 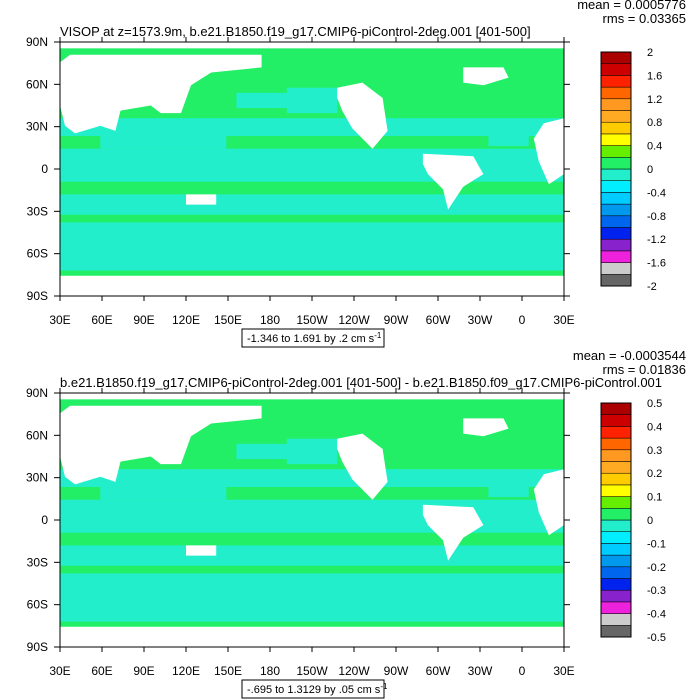 What do you see at coordinates (37, 296) in the screenshot?
I see `y-tick-label: 90S` at bounding box center [37, 296].